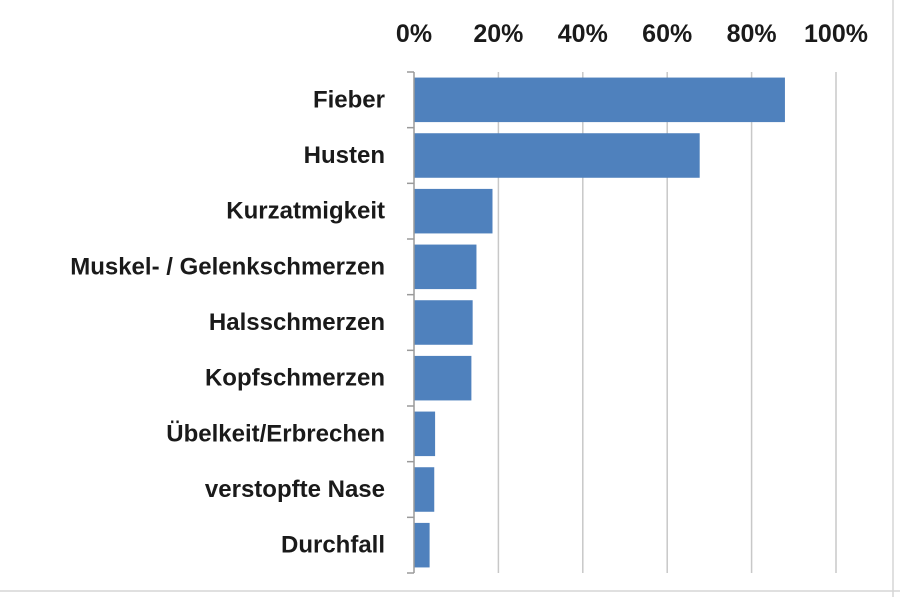 This screenshot has width=900, height=597. I want to click on x-tick-label-20: 20%, so click(498, 34).